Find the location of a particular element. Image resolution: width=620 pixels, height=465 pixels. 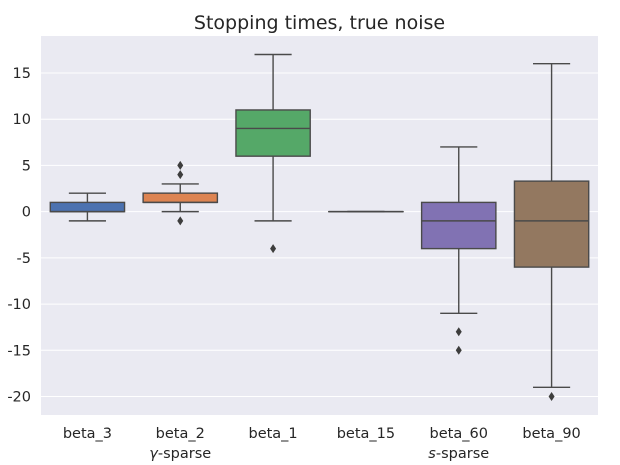

group-label: s-sparse is located at coordinates (458, 454).